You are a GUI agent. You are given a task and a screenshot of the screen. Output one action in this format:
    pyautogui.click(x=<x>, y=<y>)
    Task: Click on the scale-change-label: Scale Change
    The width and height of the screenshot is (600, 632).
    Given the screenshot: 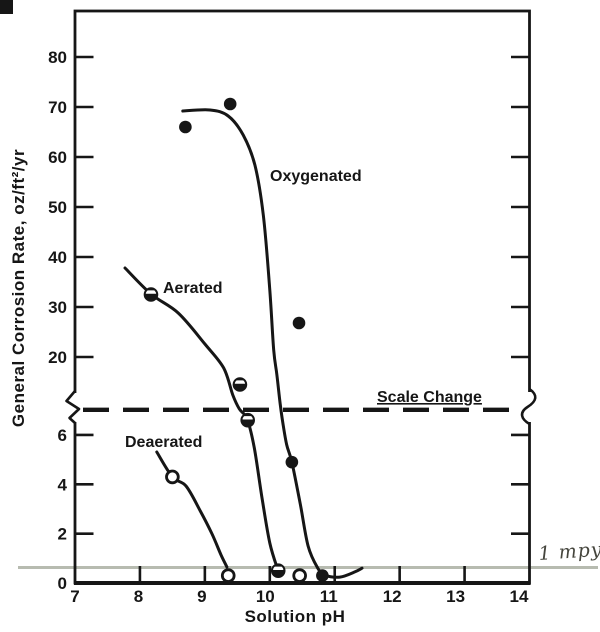 What is the action you would take?
    pyautogui.click(x=429, y=397)
    